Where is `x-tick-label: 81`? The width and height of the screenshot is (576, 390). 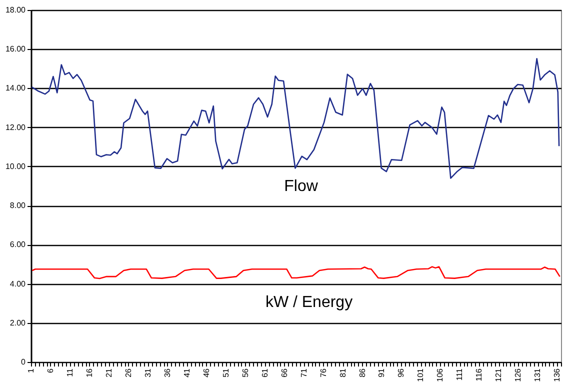 x-tick-label: 81 is located at coordinates (343, 373).